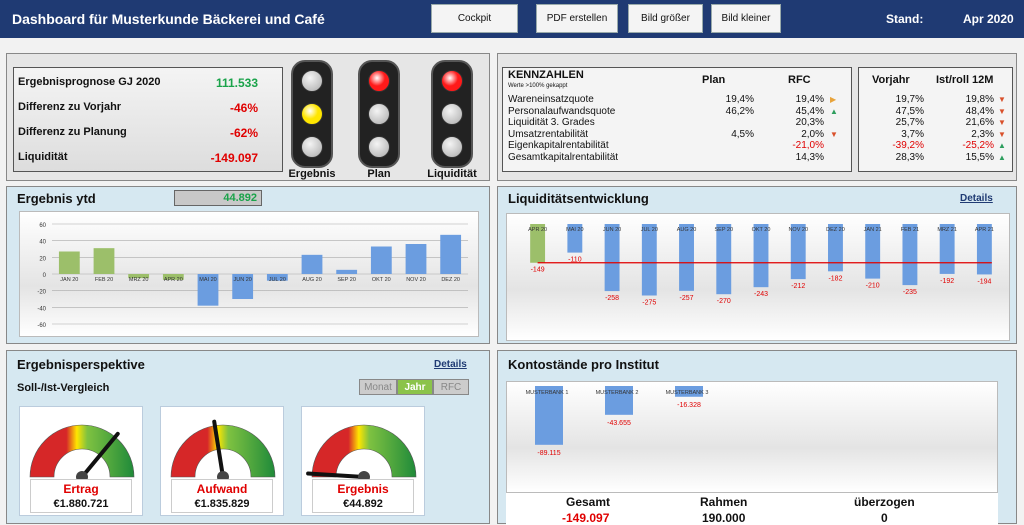 This screenshot has height=525, width=1024. I want to click on x-tick-label: MAI 20, so click(207, 280).